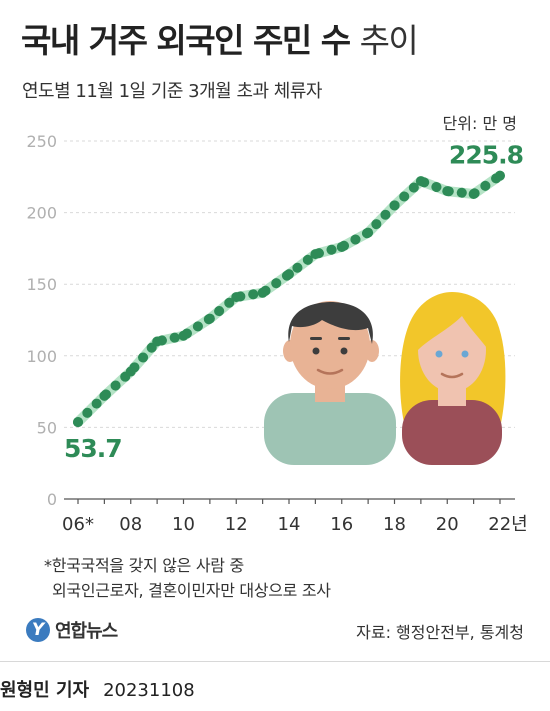  What do you see at coordinates (45, 690) in the screenshot?
I see `reporter-name: 원형민 기자` at bounding box center [45, 690].